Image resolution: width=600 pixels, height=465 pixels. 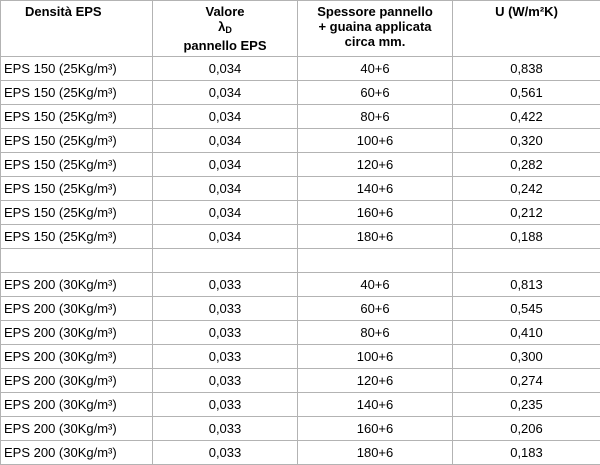 What do you see at coordinates (526, 189) in the screenshot?
I see `cell-u-value: 0,242` at bounding box center [526, 189].